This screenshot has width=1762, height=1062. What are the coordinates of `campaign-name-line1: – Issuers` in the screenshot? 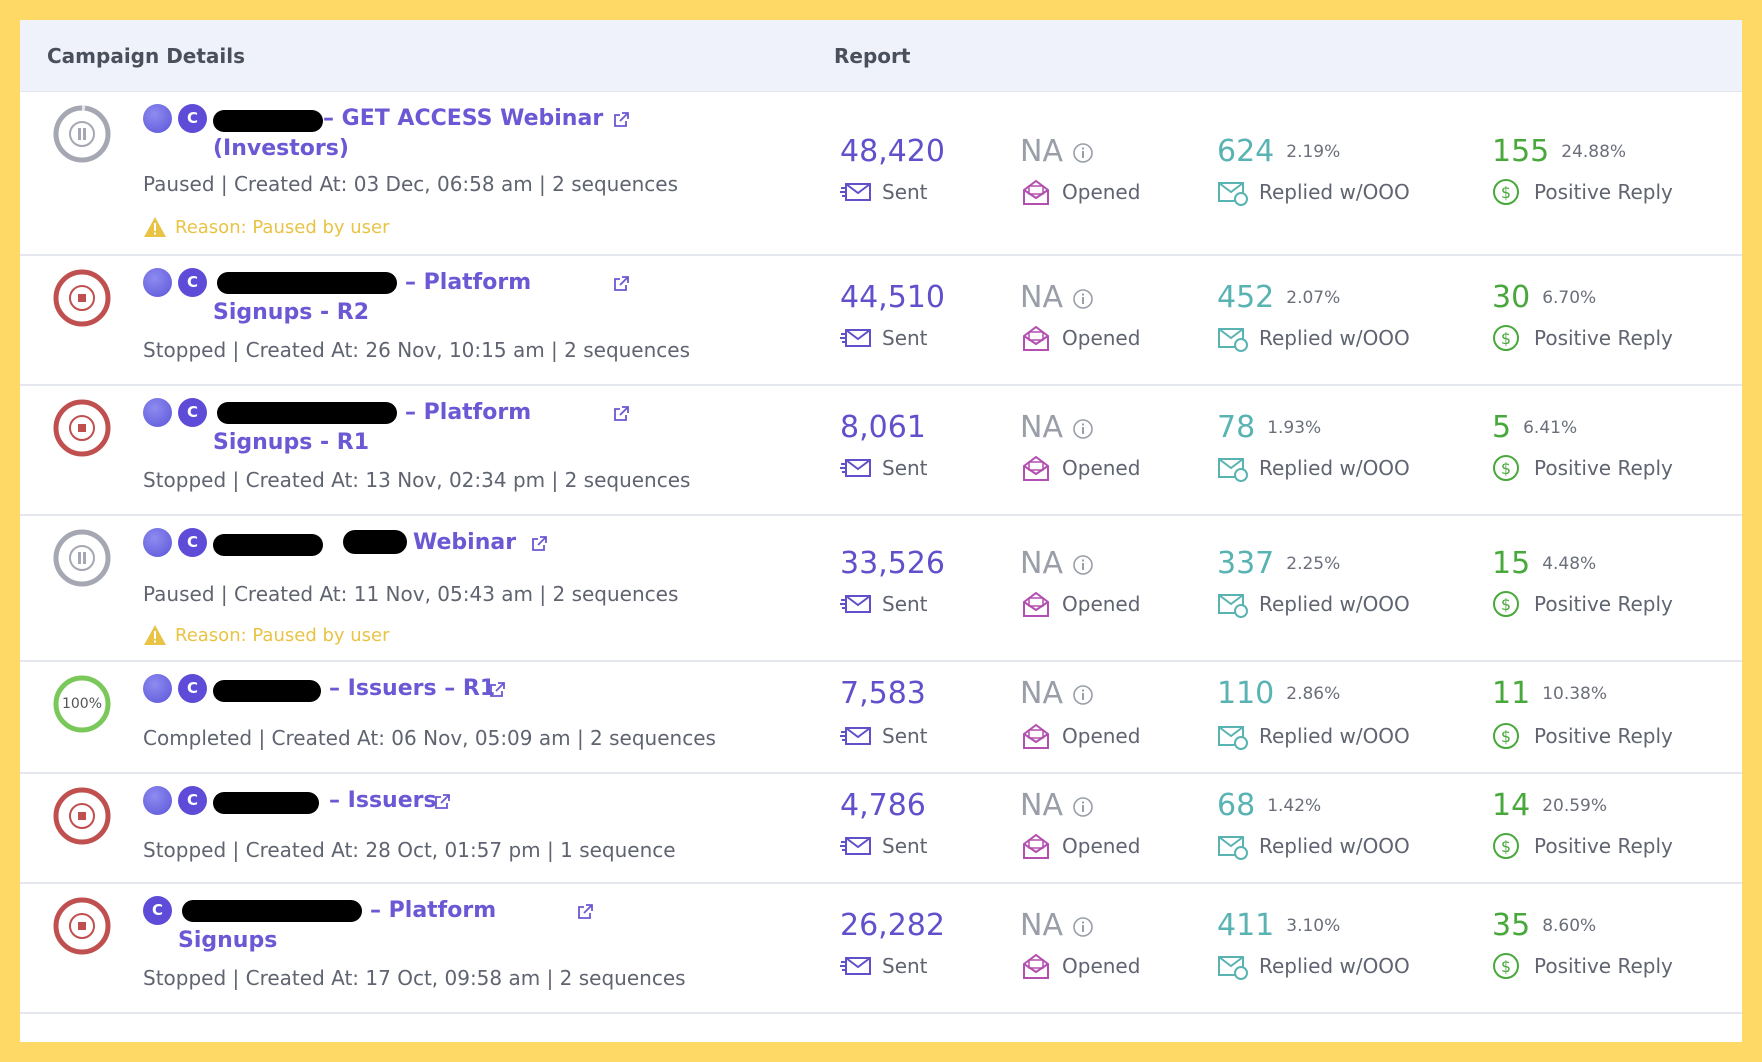 It's located at (383, 800).